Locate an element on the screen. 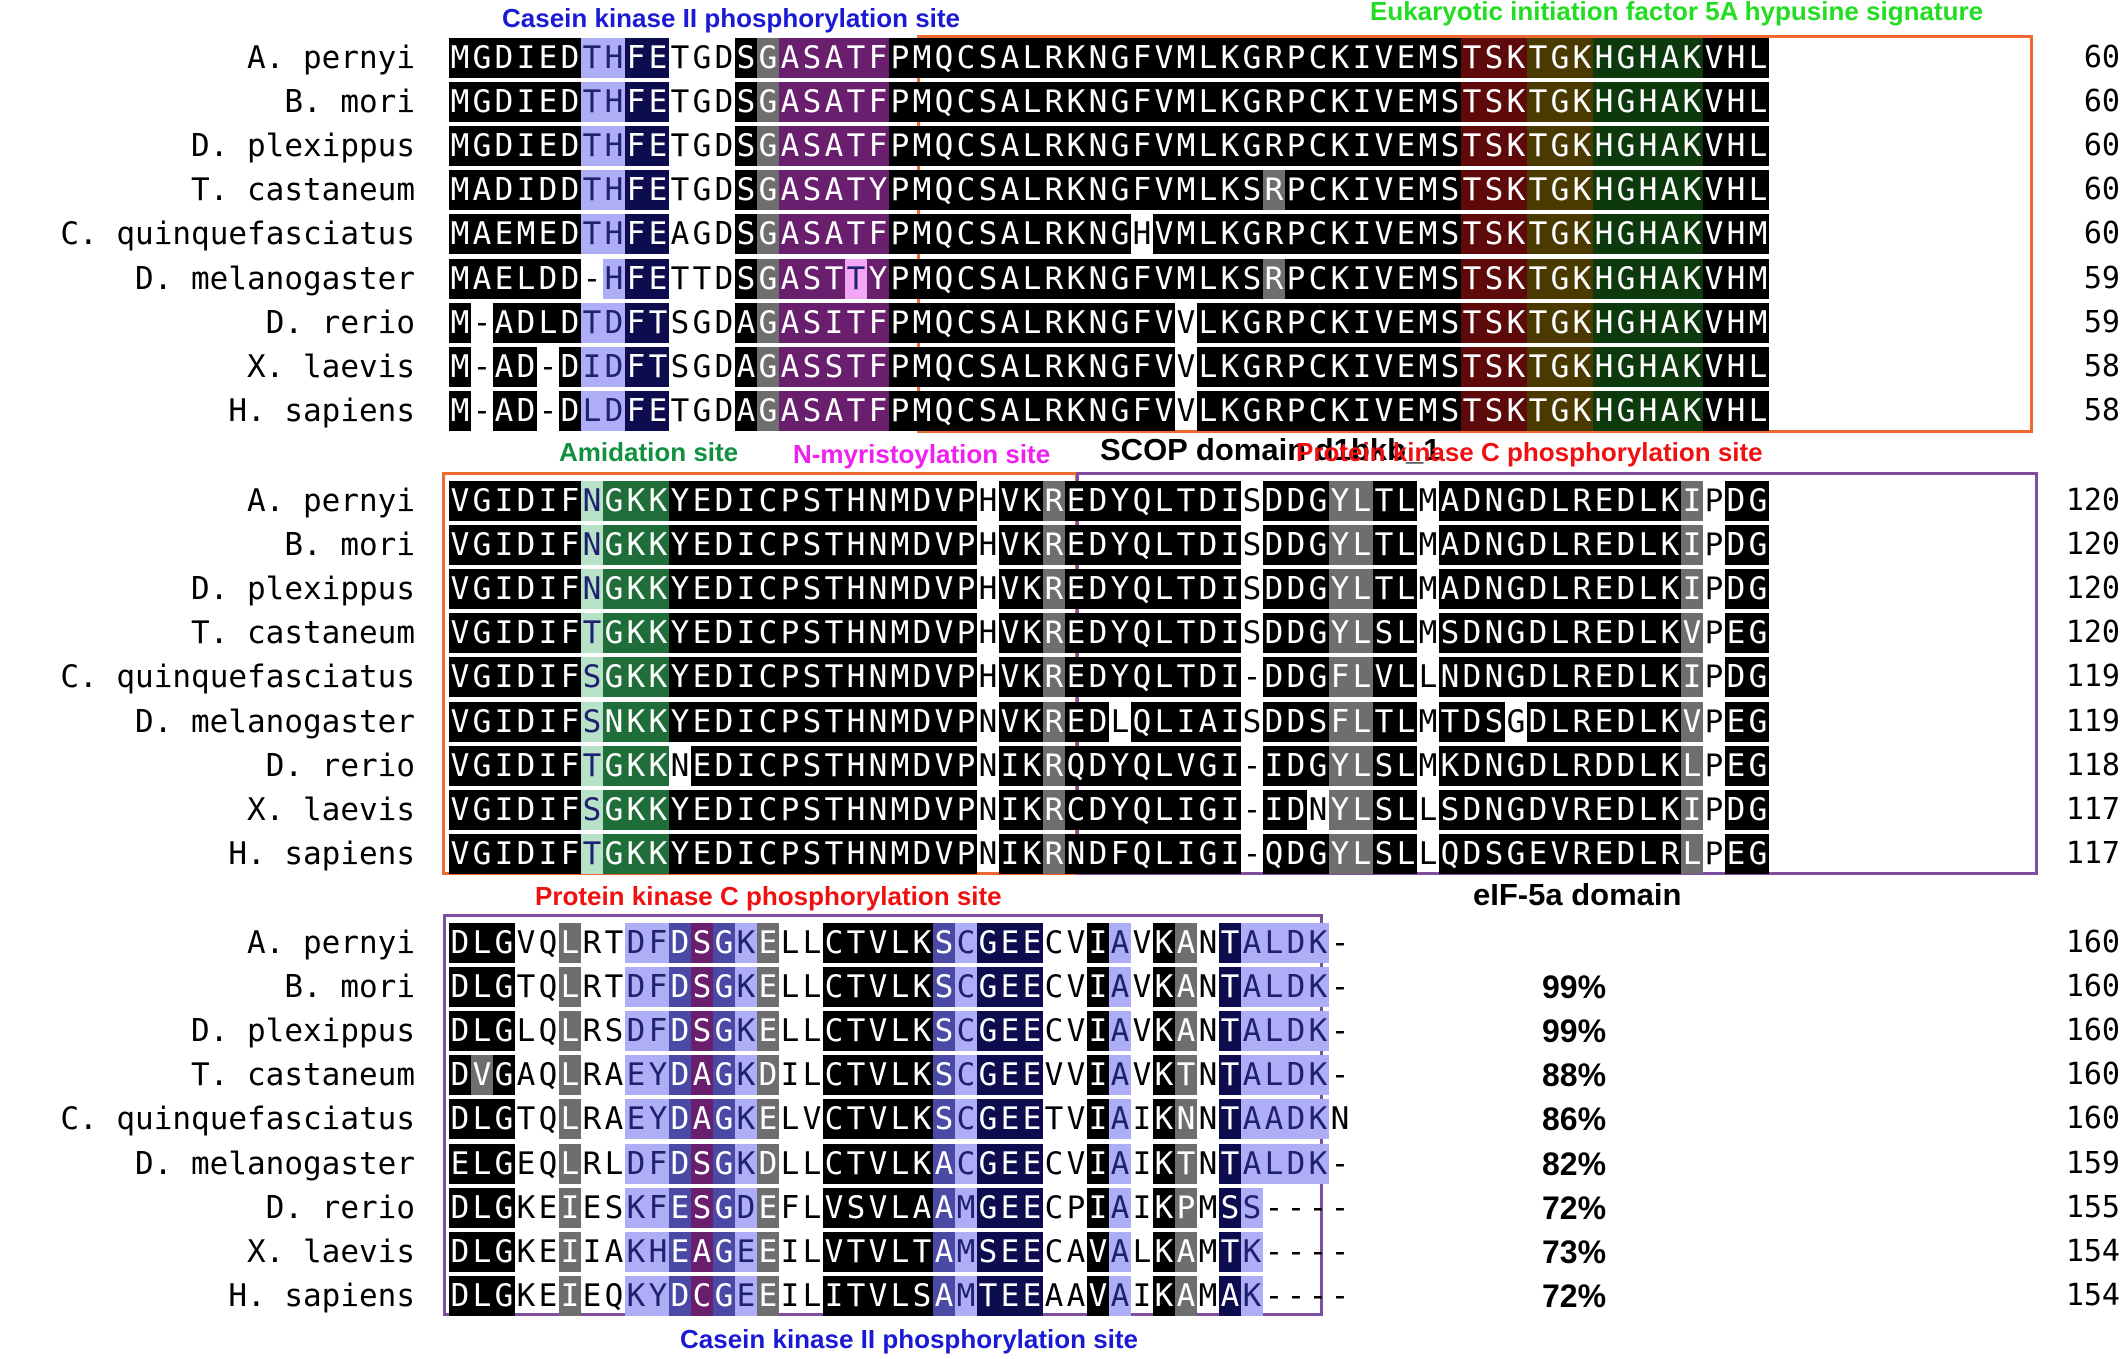 The width and height of the screenshot is (2128, 1359). species-label: A. pernyi is located at coordinates (331, 943).